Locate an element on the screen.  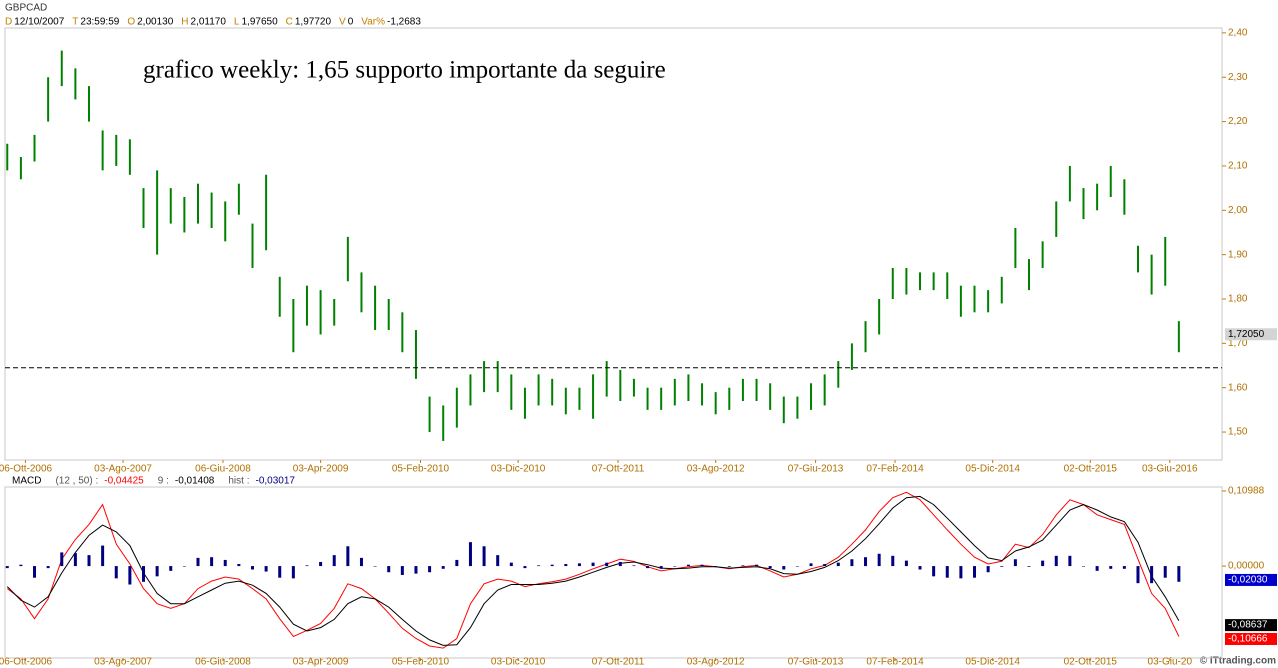
x-tick-label: 03-Ago-2007 is located at coordinates (123, 469).